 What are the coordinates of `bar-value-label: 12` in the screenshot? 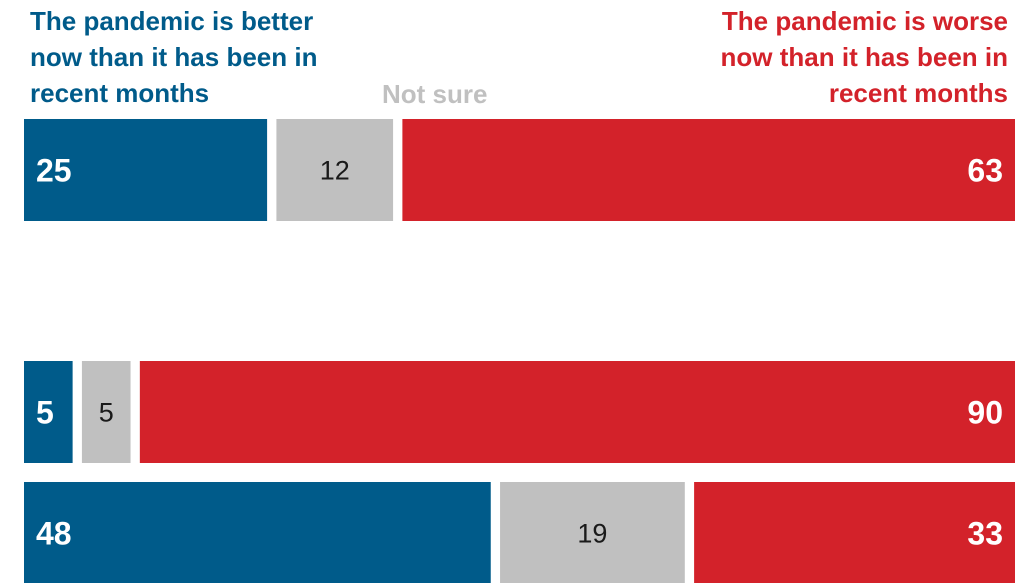 It's located at (335, 171).